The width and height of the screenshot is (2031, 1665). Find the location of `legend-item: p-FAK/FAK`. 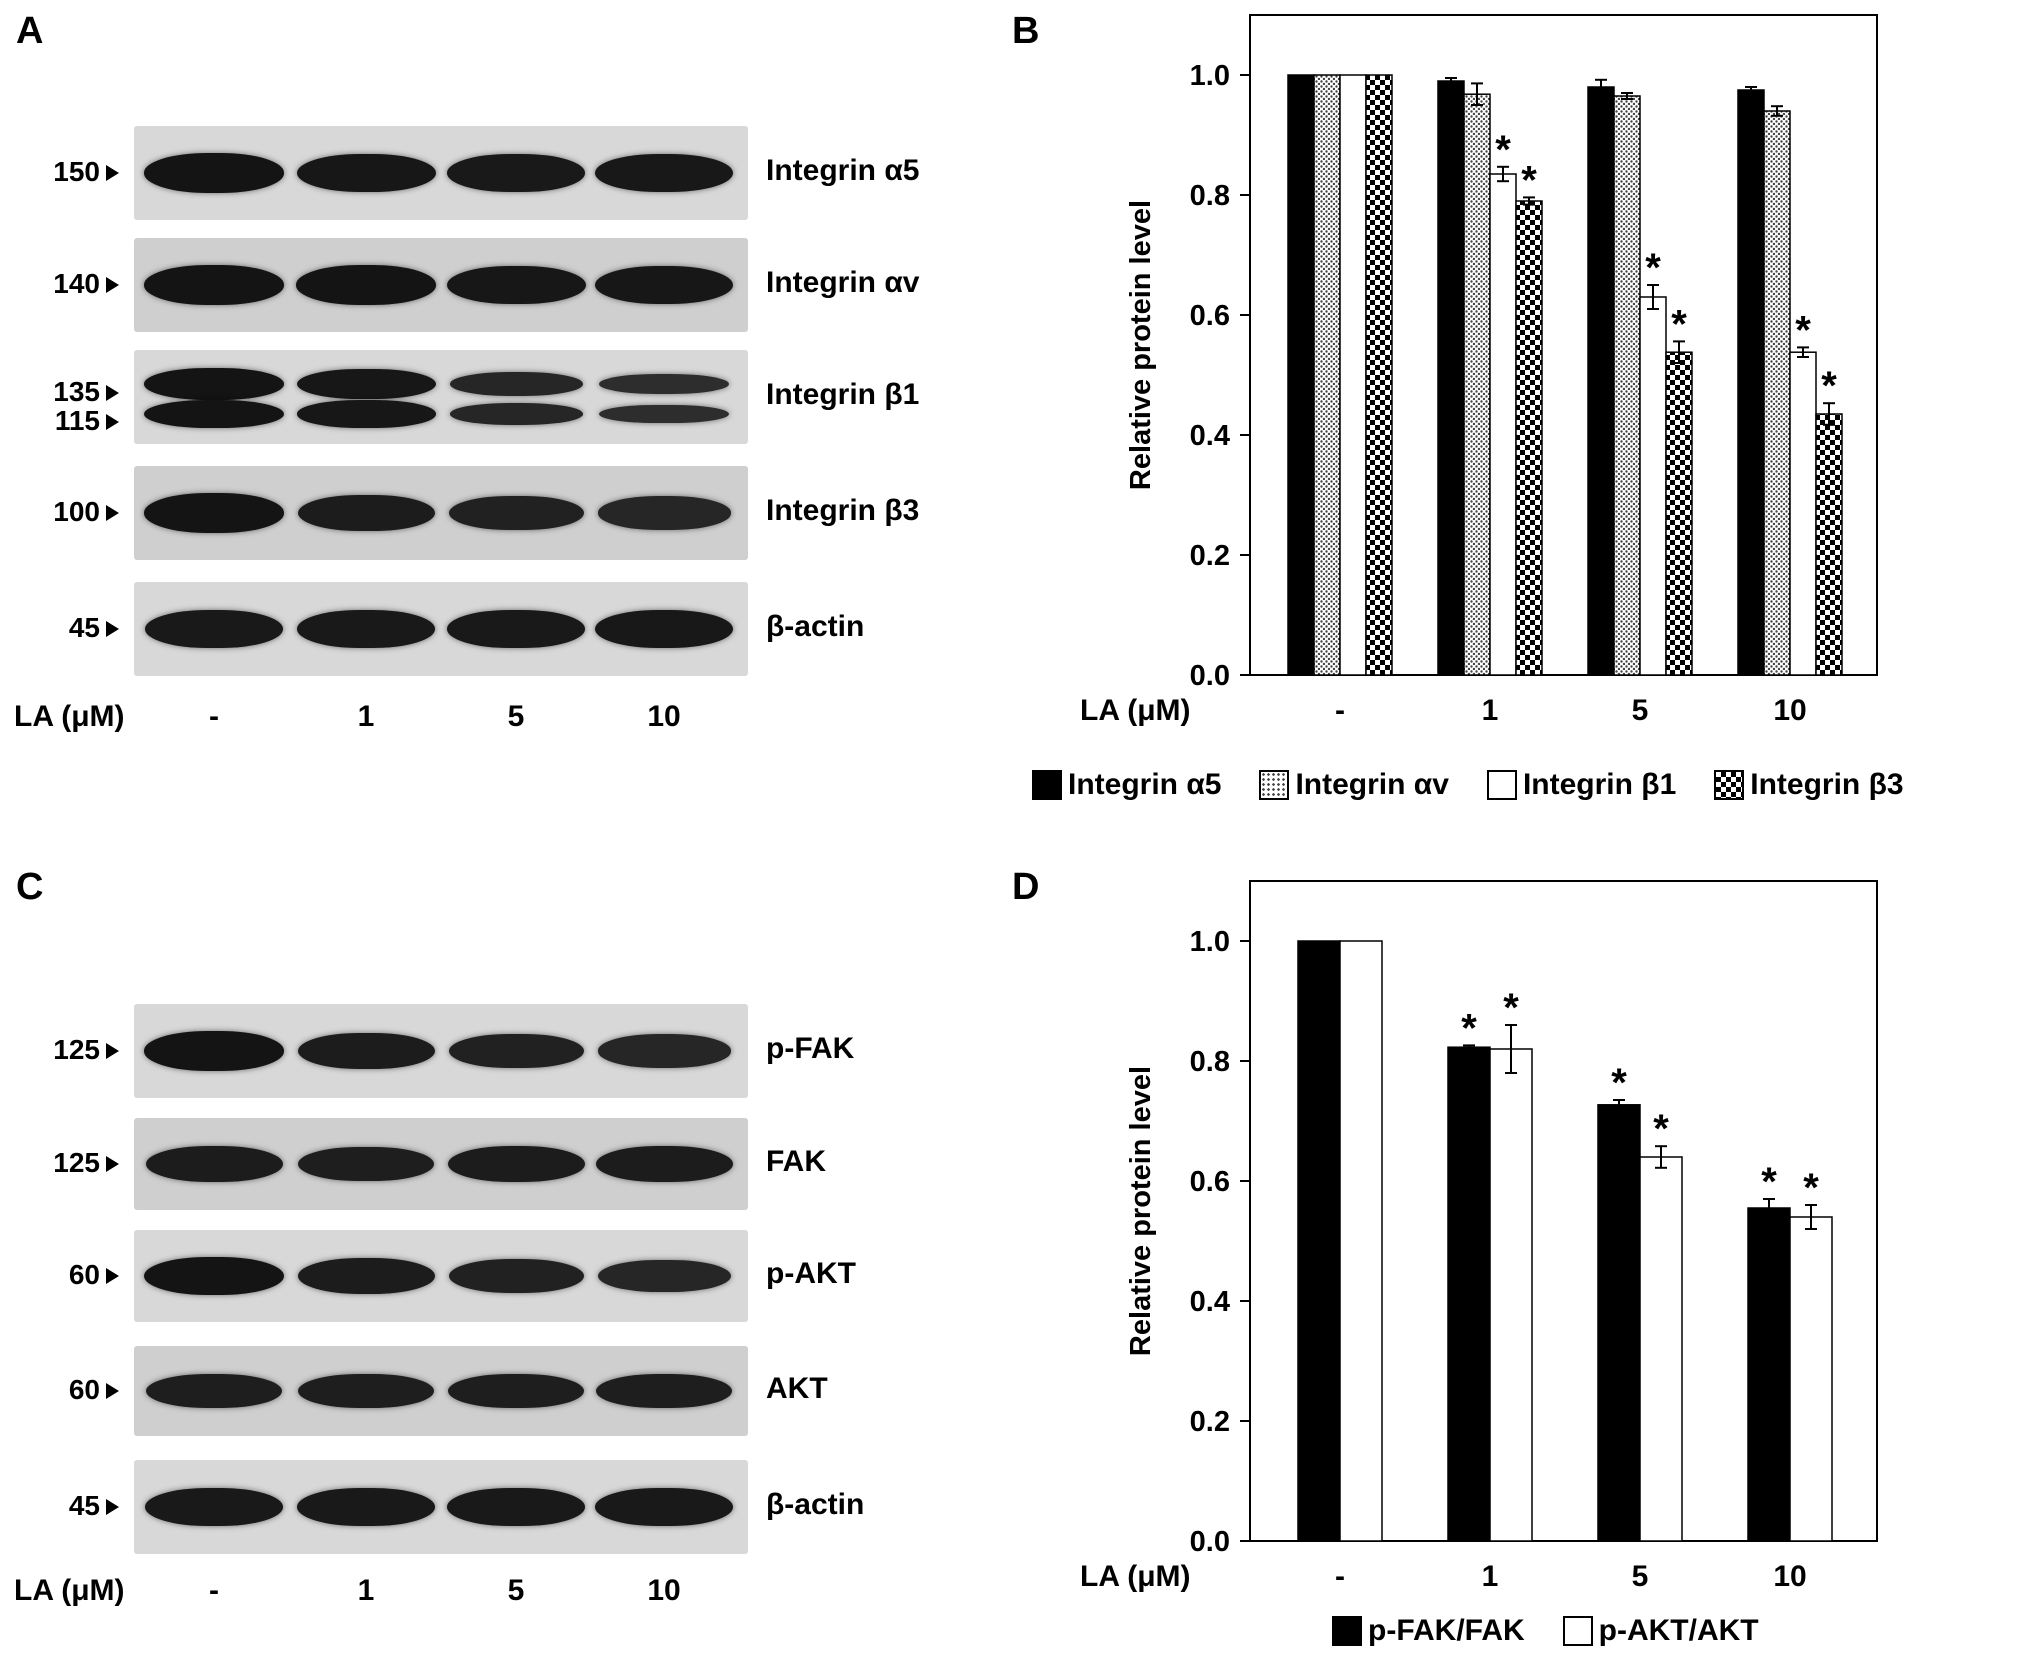

legend-item: p-FAK/FAK is located at coordinates (1428, 1631).